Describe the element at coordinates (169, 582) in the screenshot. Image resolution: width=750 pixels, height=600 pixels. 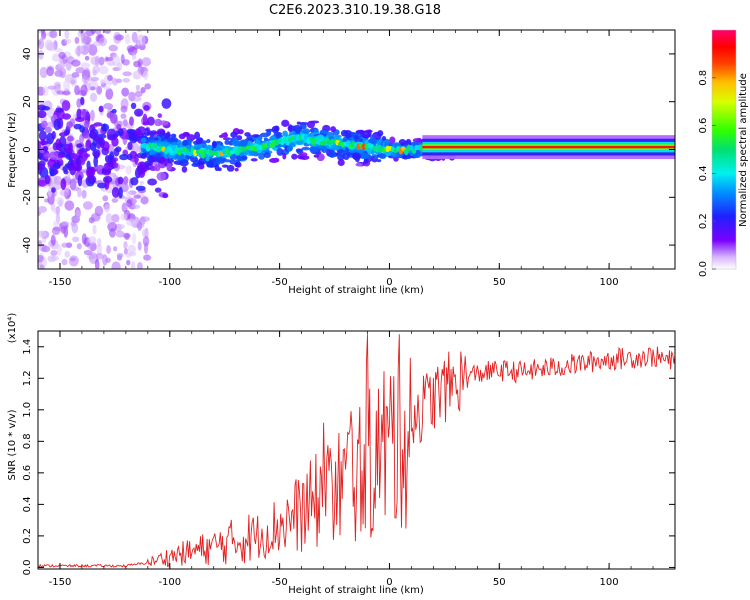
I see `x-tick-label: -100` at that location.